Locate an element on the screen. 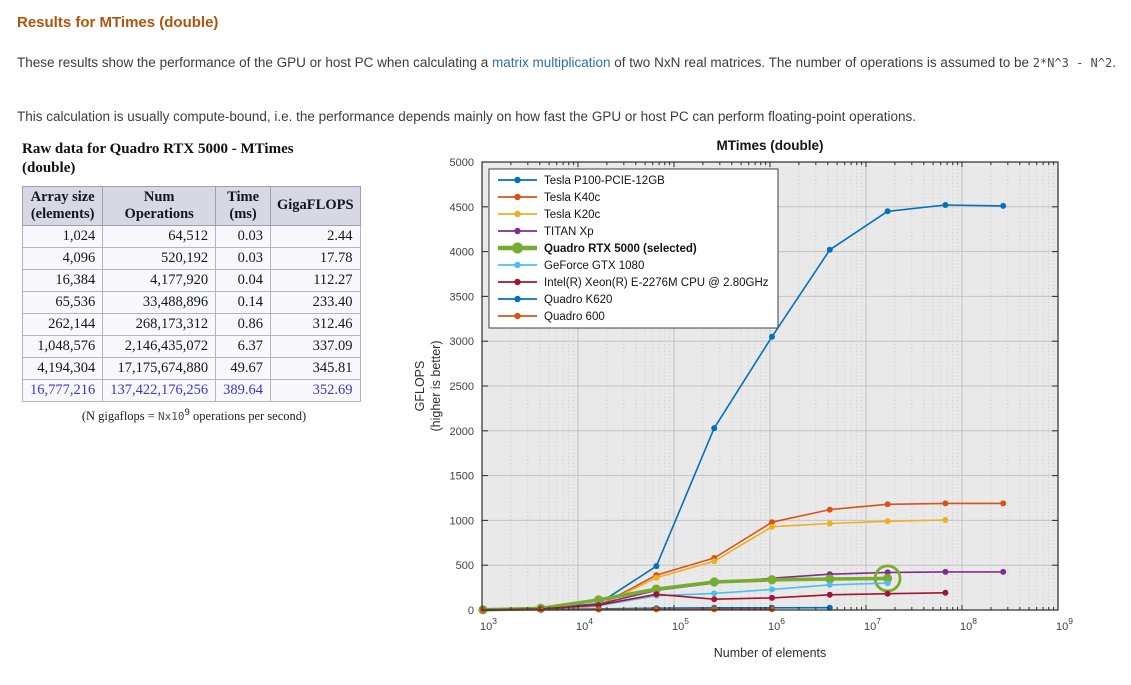 The width and height of the screenshot is (1131, 685). svg-text: 10⁶ is located at coordinates (776, 624).